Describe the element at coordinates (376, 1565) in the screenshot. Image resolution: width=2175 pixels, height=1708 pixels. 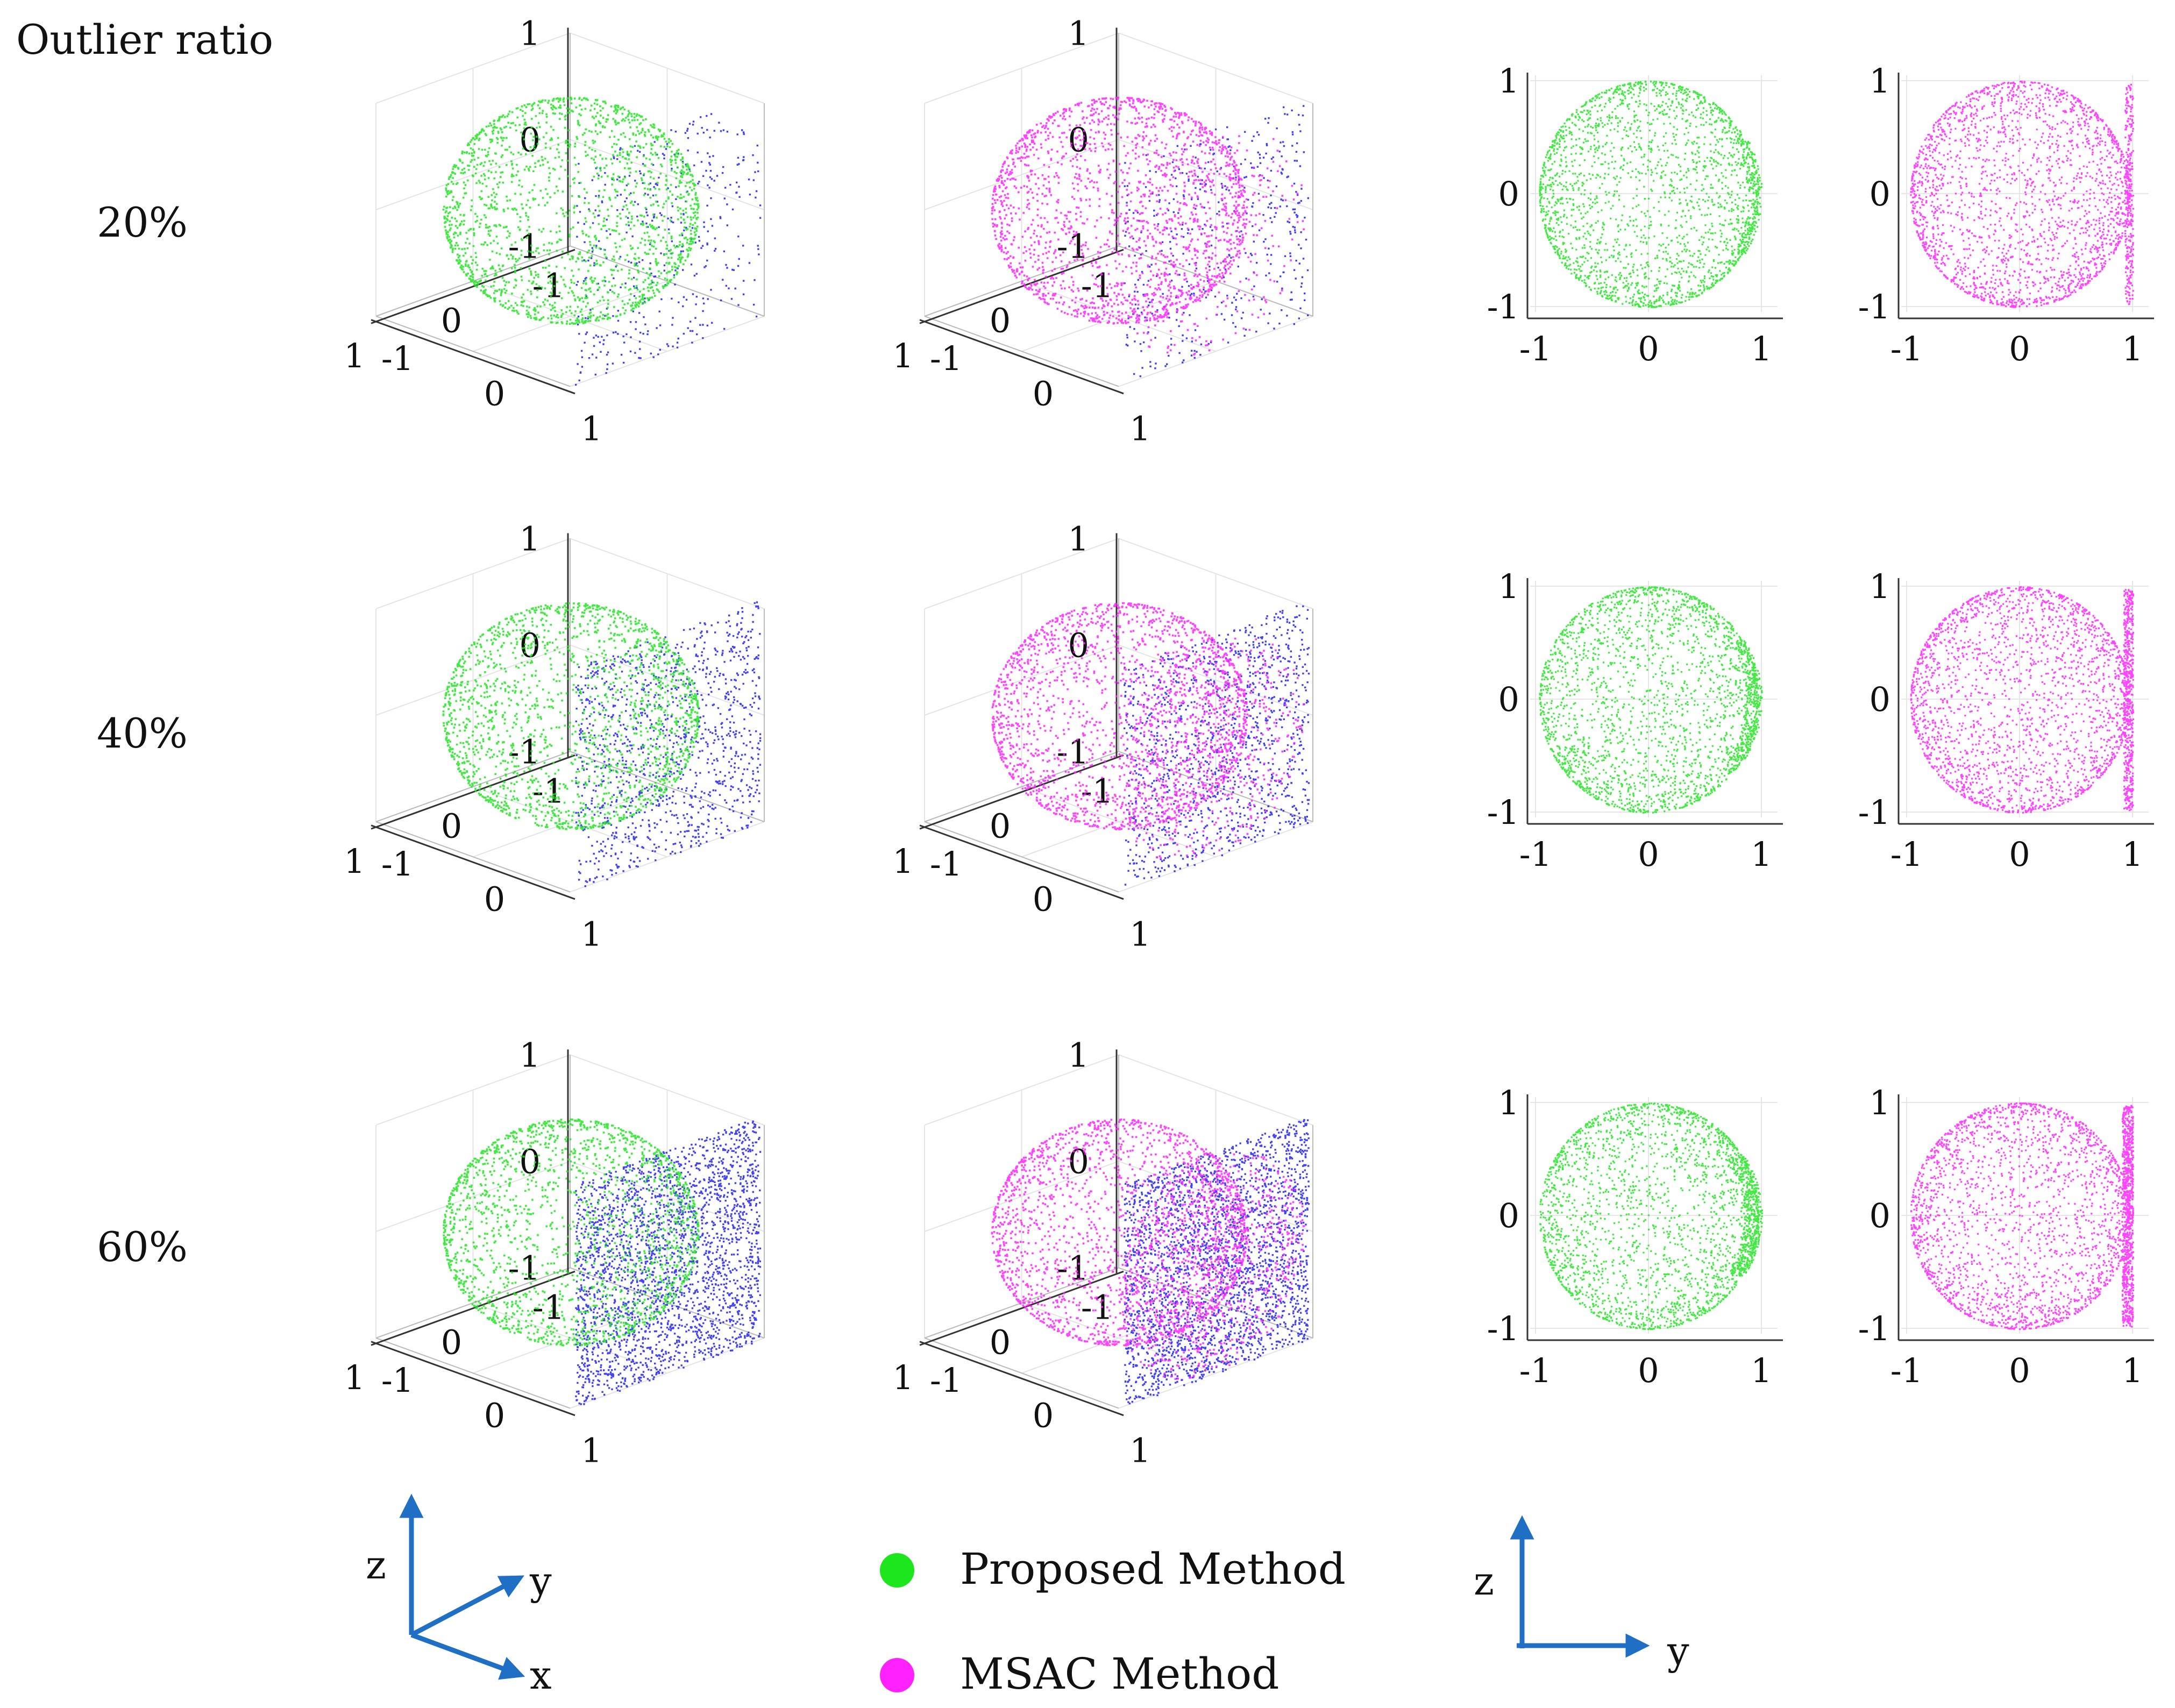
I see `z-label-3d: z` at that location.